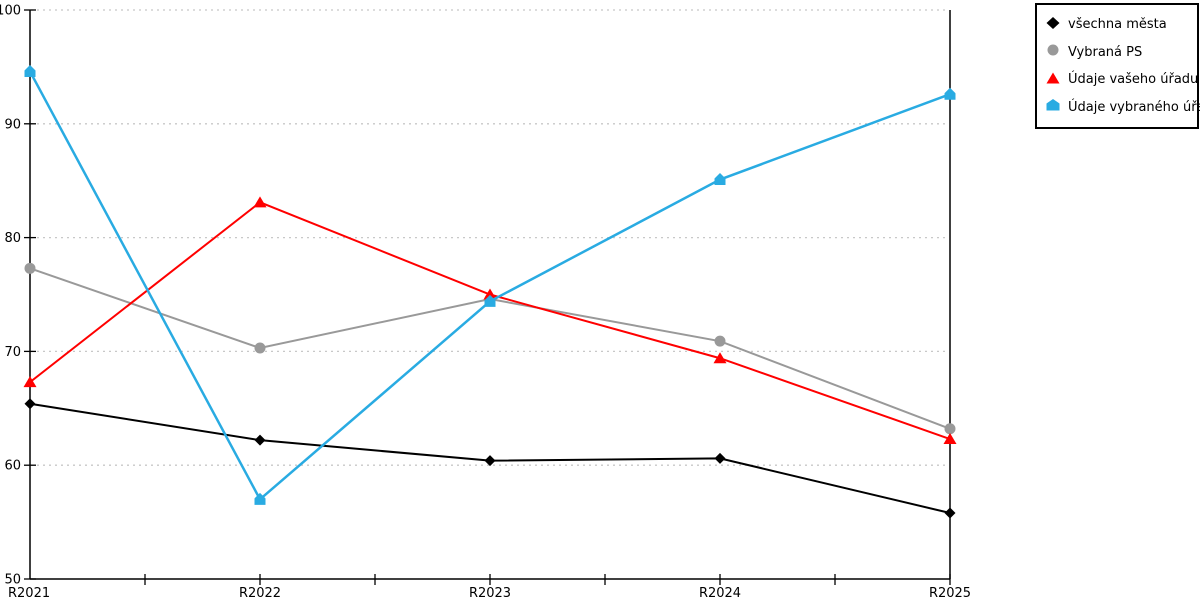 The image size is (1200, 600). I want to click on legend-label: Údaje vašeho úřadu, so click(1133, 80).